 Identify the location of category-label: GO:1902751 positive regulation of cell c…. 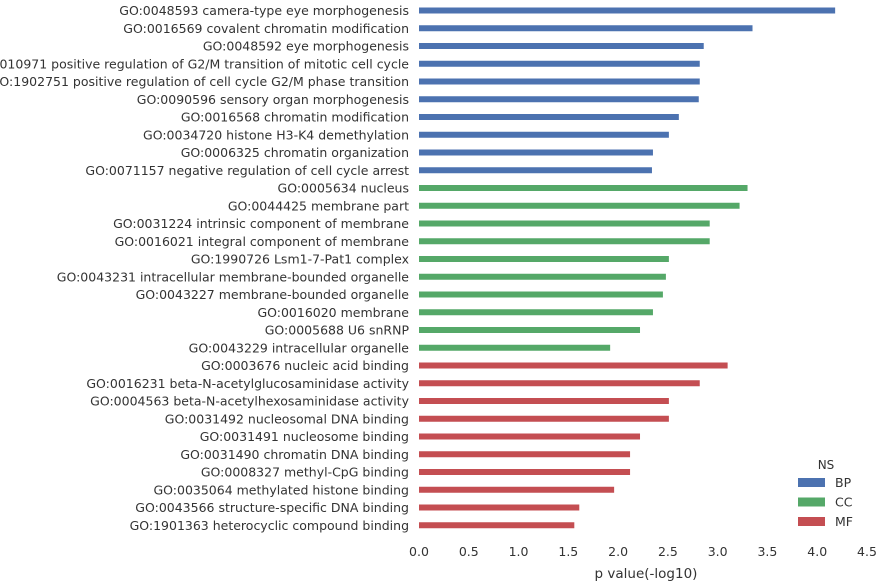
(204, 81).